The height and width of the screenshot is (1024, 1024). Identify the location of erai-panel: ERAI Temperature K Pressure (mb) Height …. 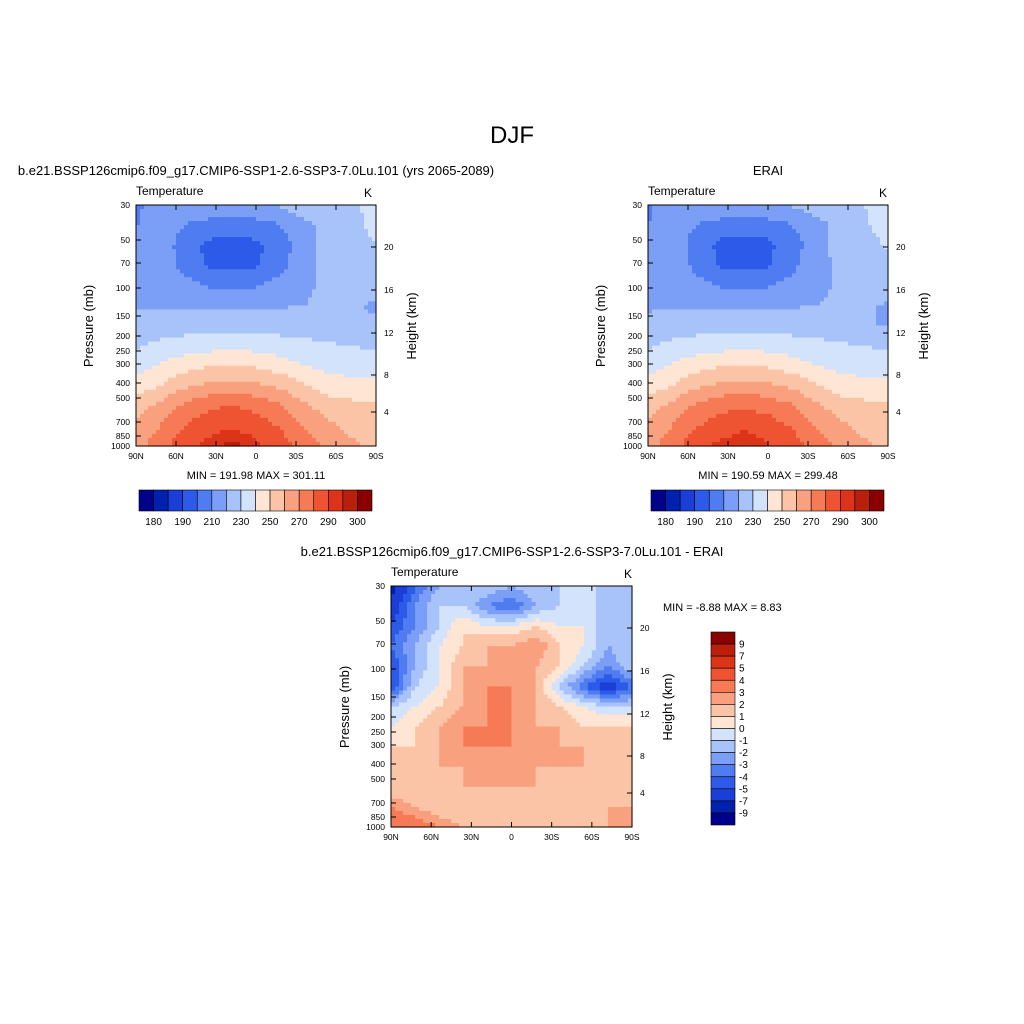
(762, 345).